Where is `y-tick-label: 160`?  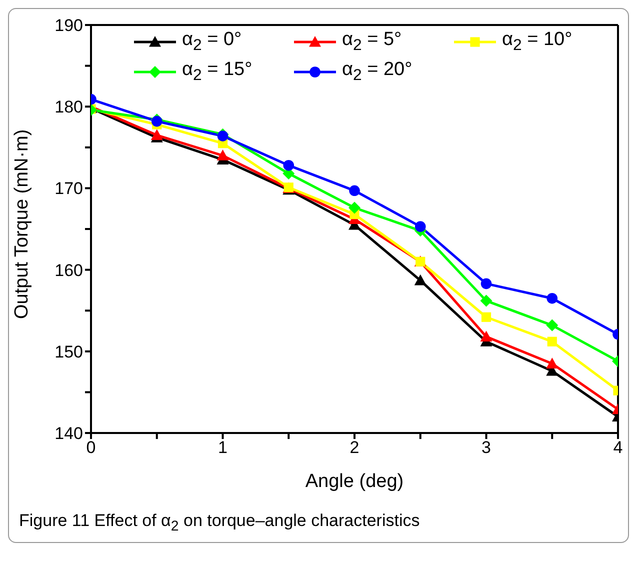 y-tick-label: 160 is located at coordinates (68, 270).